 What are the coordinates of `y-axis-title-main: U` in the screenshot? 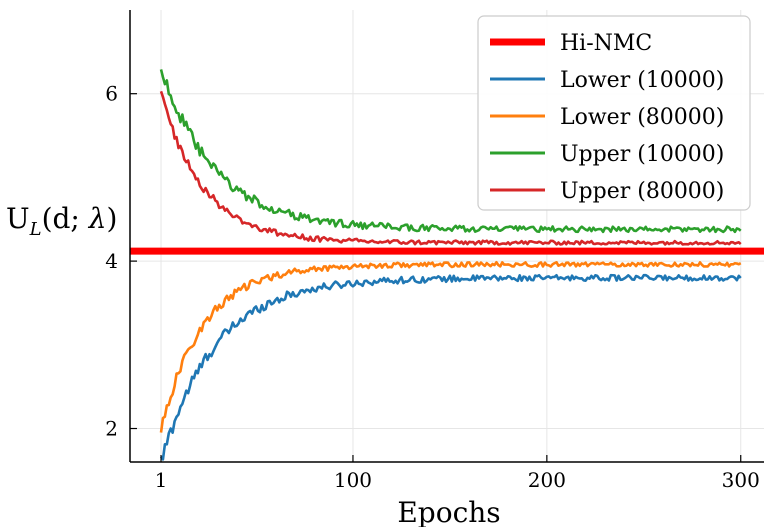 It's located at (18, 218).